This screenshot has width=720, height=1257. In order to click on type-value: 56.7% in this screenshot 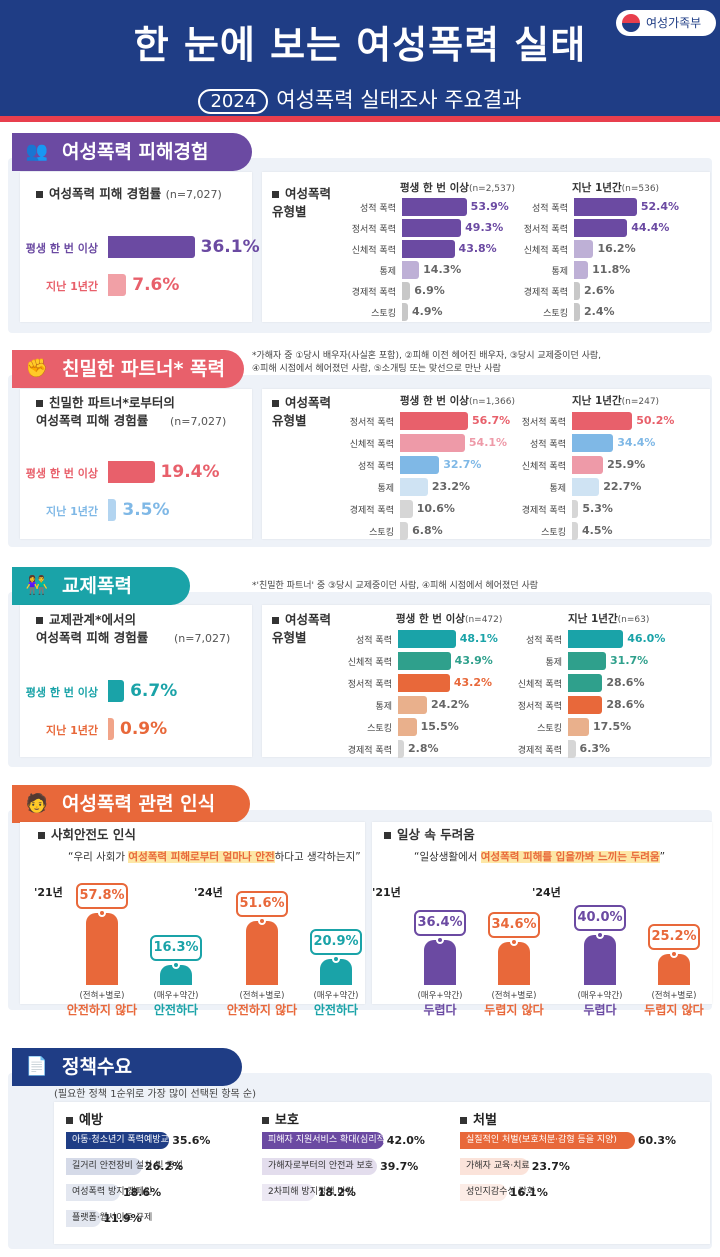, I will do `click(491, 420)`.